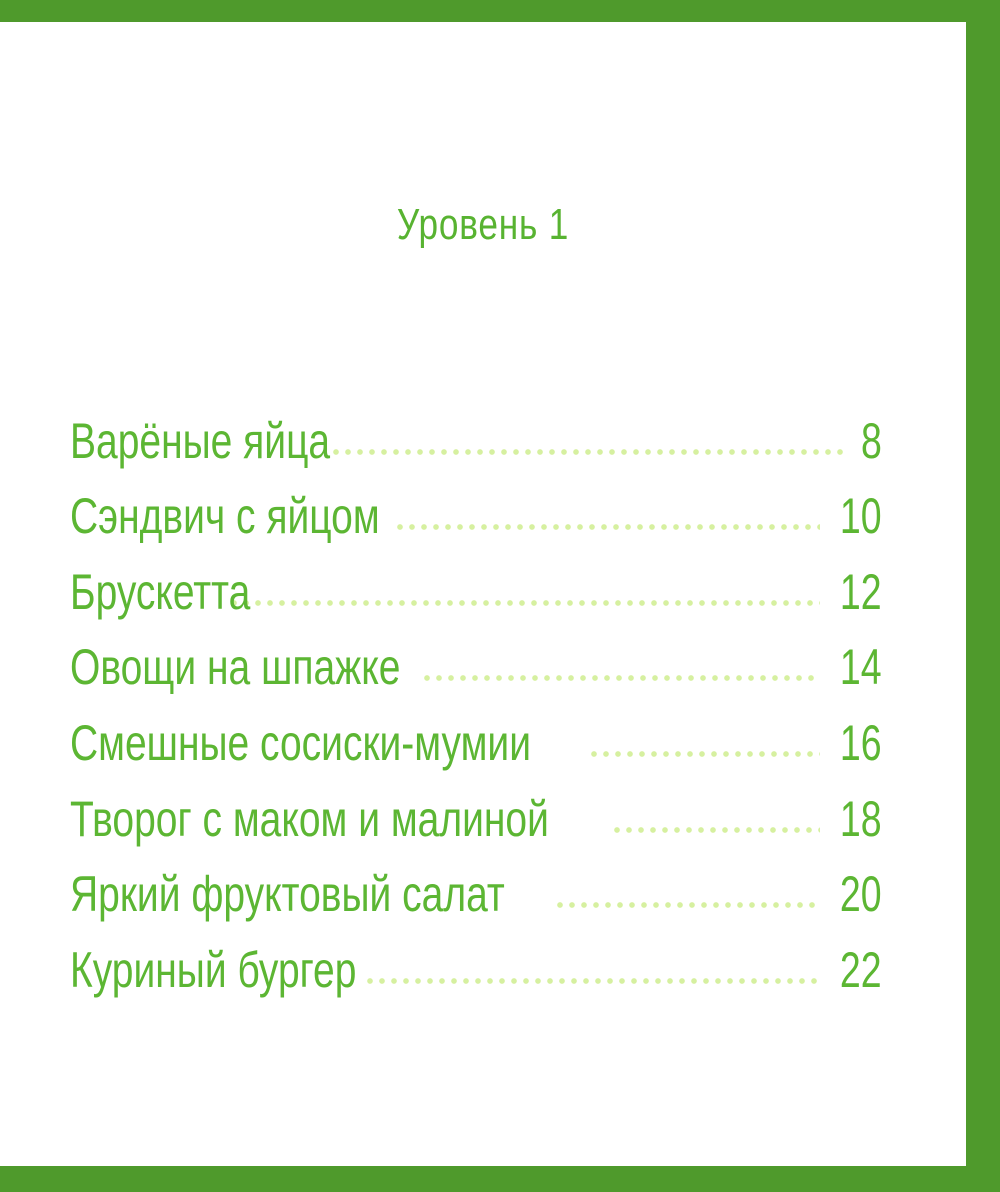 The height and width of the screenshot is (1192, 1000). Describe the element at coordinates (861, 667) in the screenshot. I see `toc-entry-page: 14` at that location.